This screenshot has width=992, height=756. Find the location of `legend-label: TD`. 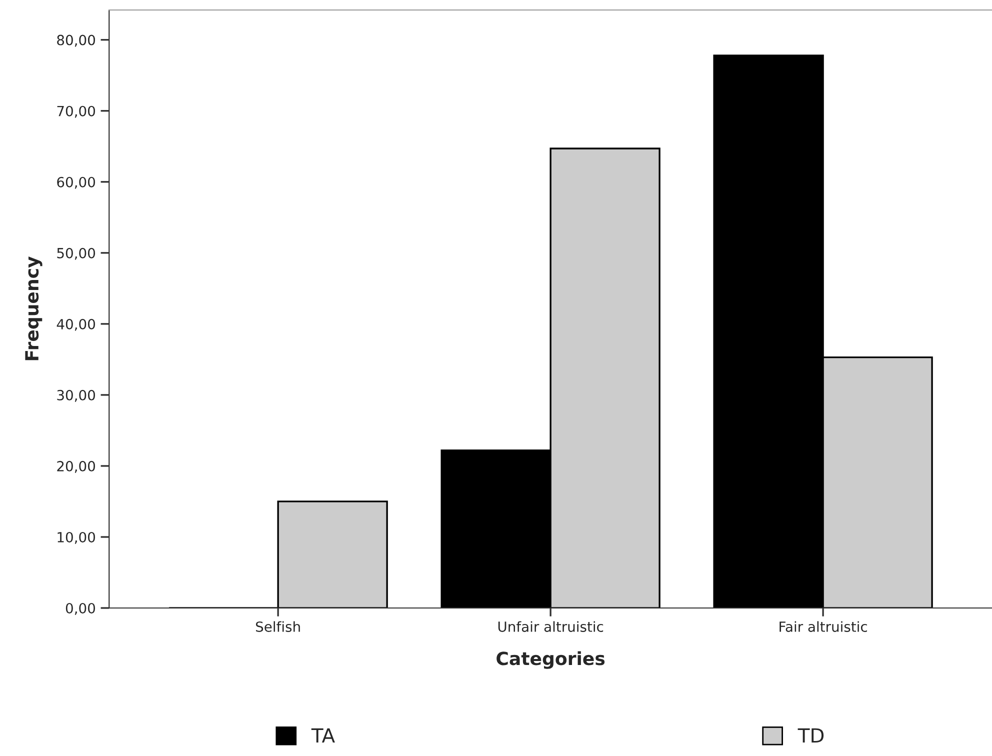

legend-label: TD is located at coordinates (811, 735).